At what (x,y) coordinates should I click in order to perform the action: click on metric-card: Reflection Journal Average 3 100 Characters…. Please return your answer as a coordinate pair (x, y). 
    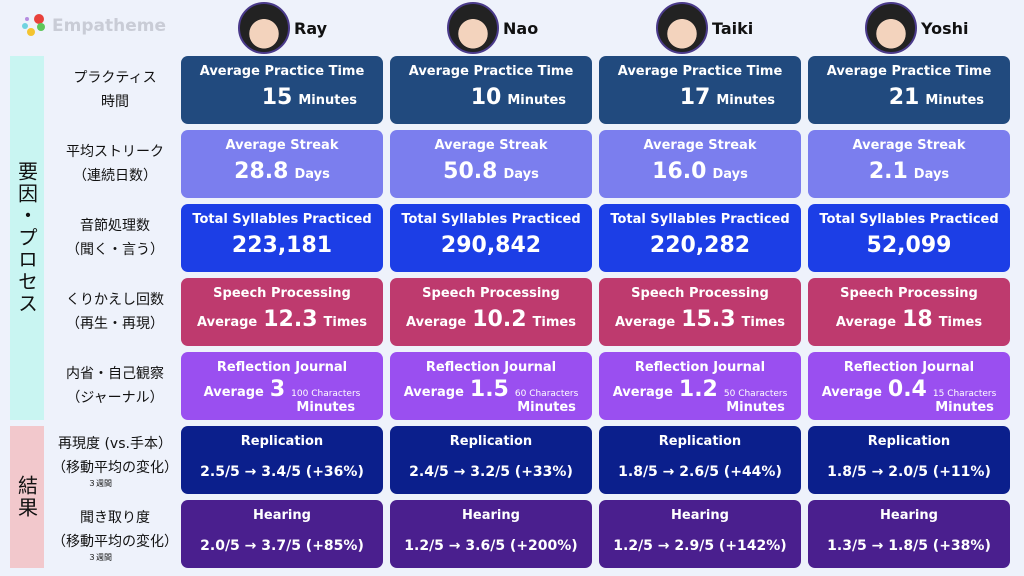
    Looking at the image, I should click on (282, 386).